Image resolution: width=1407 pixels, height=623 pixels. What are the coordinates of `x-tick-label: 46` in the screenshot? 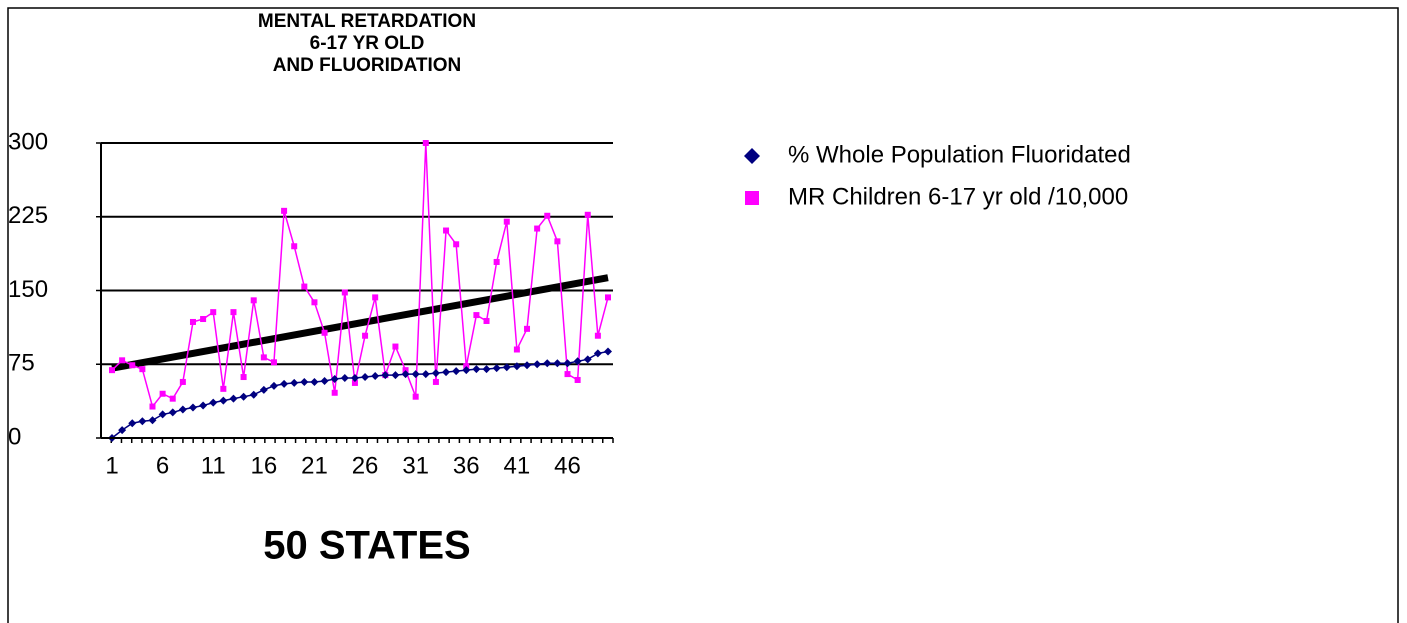 It's located at (567, 465).